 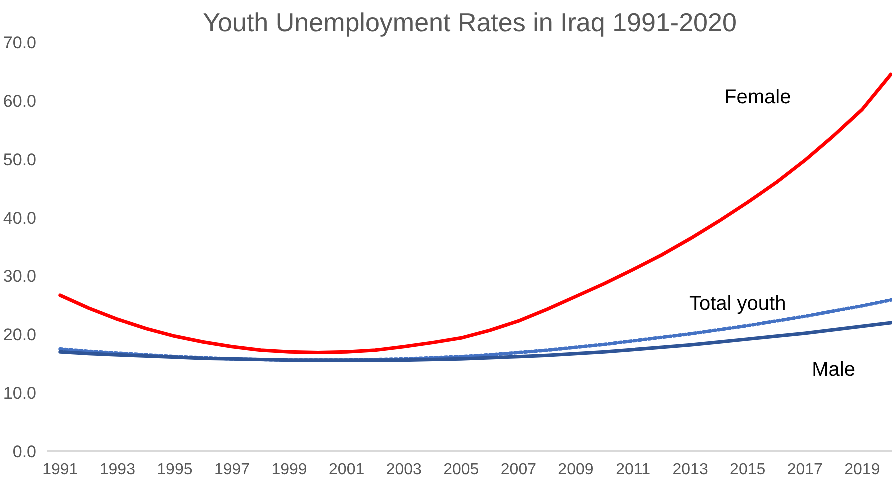 What do you see at coordinates (834, 369) in the screenshot?
I see `series-label: Male` at bounding box center [834, 369].